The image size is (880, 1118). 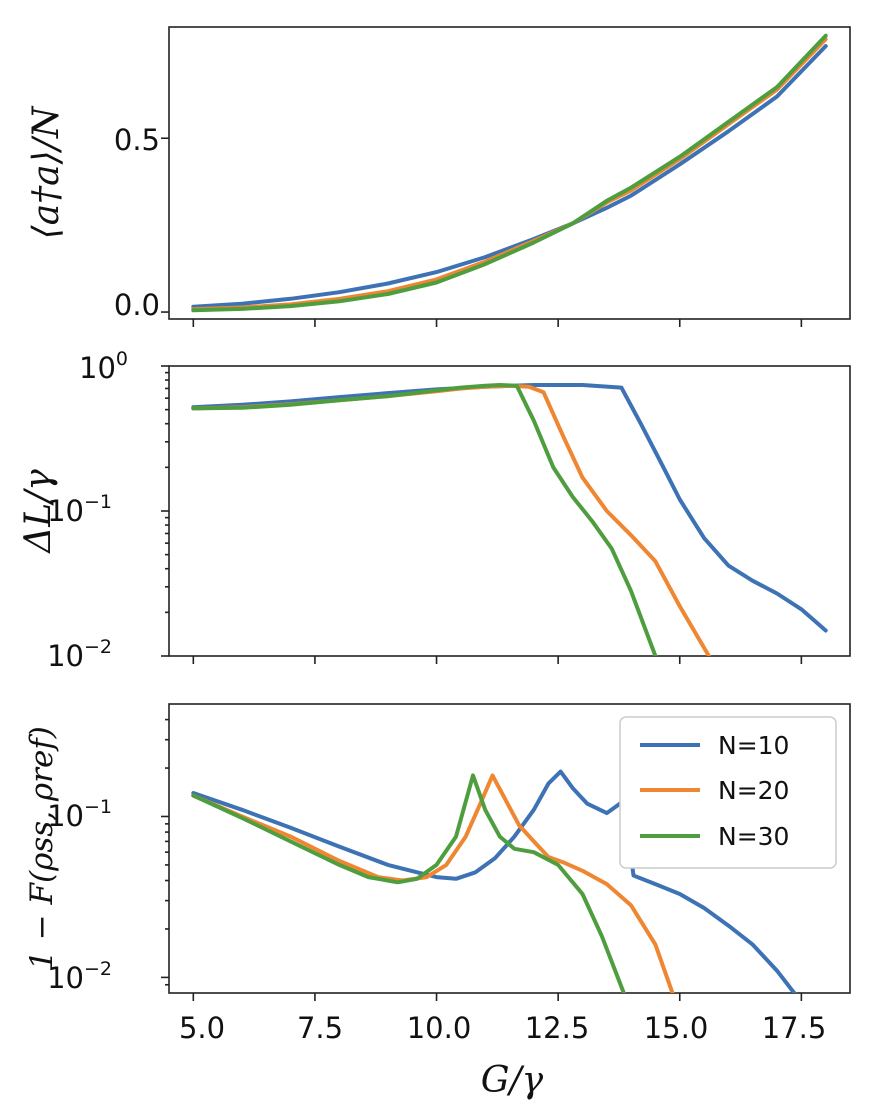 I want to click on series-line-middle-n30, so click(x=424, y=519).